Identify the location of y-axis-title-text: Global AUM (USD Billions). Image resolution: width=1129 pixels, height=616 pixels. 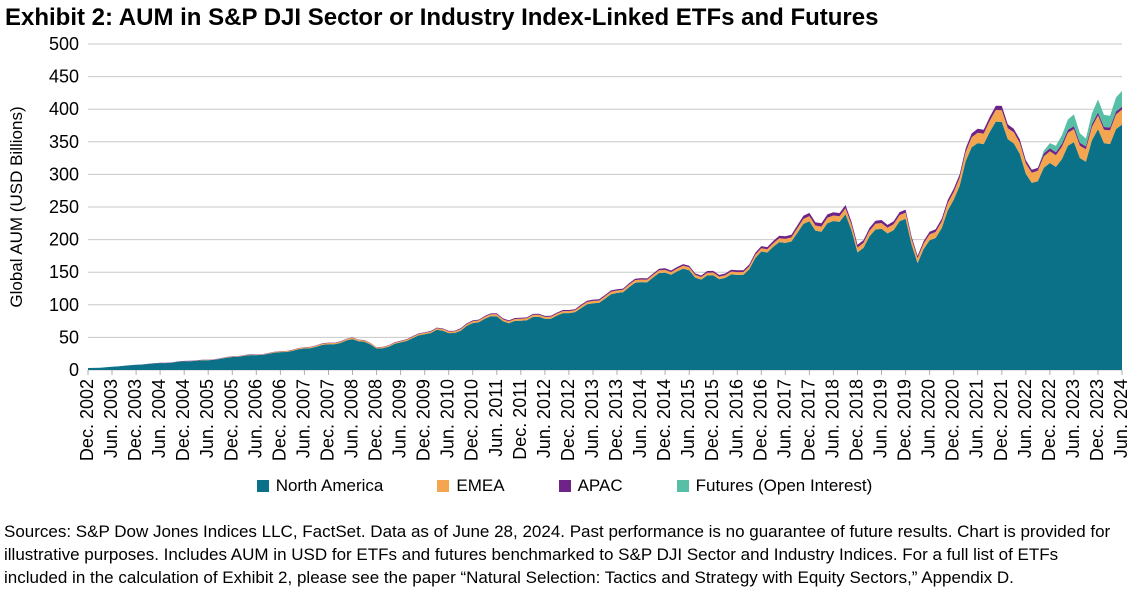
(16, 206).